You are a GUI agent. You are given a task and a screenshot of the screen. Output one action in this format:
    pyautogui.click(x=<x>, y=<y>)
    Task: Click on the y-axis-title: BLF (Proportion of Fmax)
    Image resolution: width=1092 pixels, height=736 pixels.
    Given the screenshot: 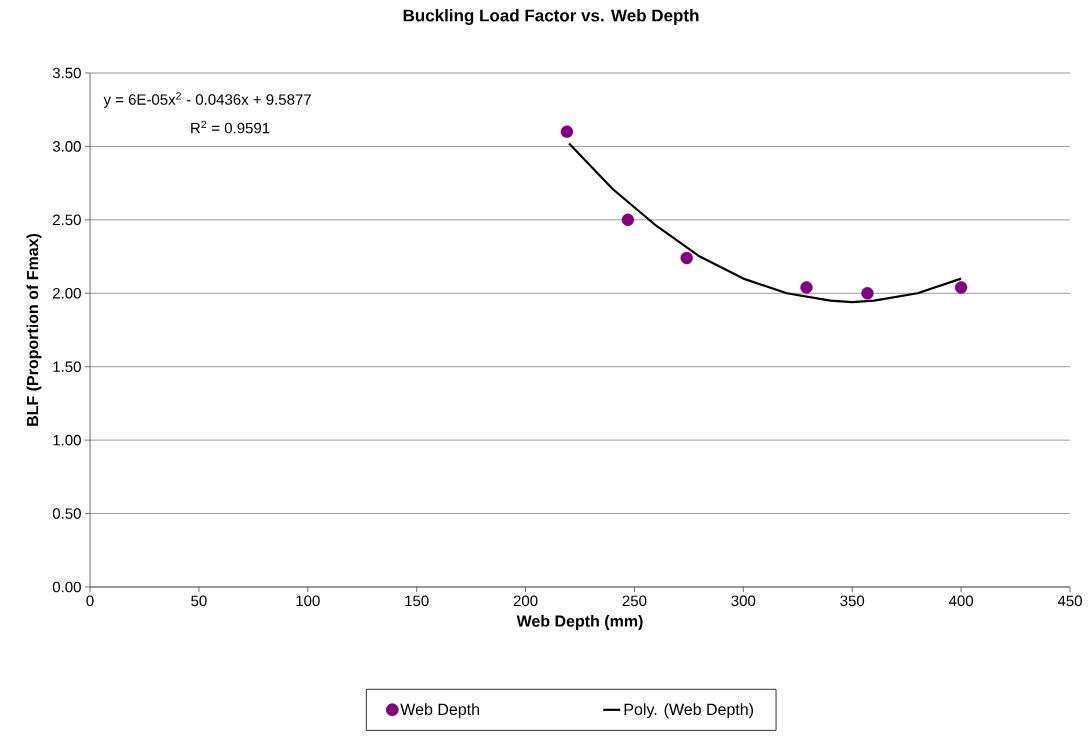 What is the action you would take?
    pyautogui.click(x=34, y=329)
    